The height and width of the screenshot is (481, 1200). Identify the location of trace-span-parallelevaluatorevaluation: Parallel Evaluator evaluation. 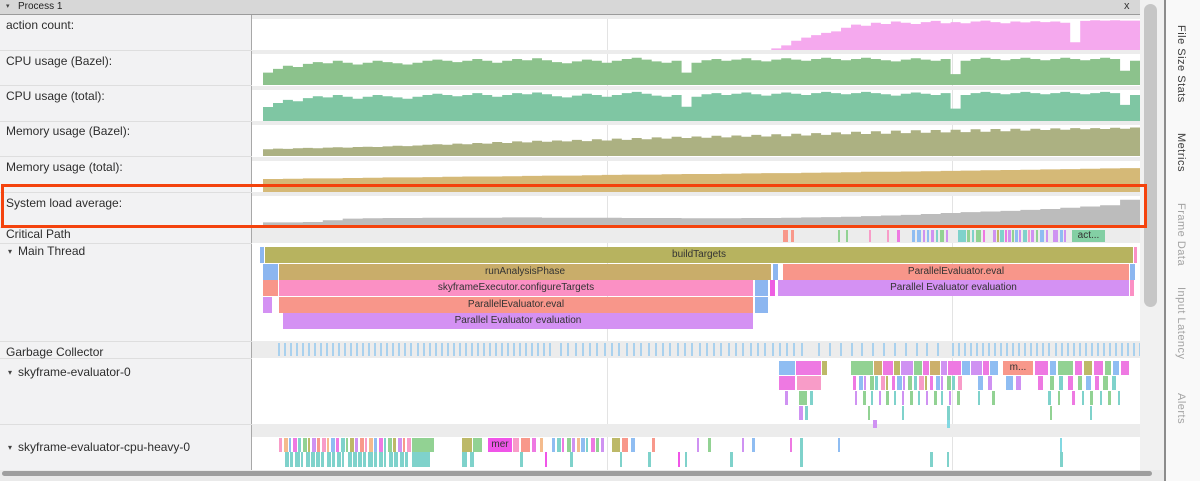
(518, 321).